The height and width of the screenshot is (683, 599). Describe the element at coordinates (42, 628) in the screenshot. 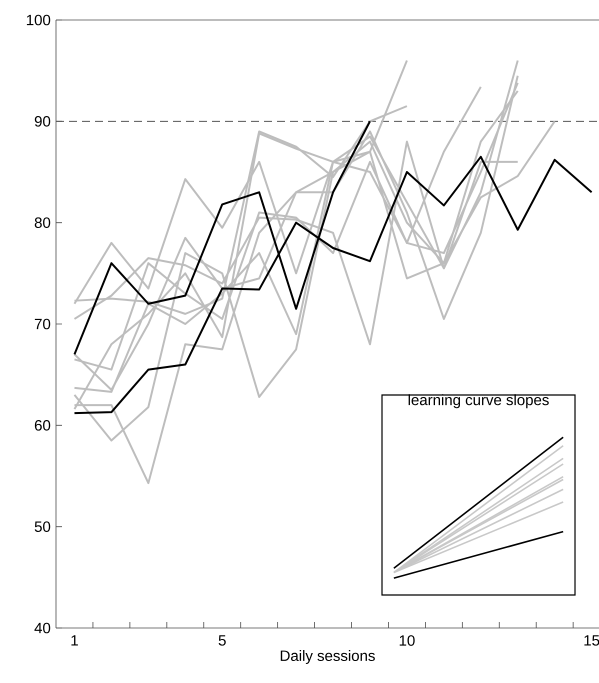

I see `y-tick-label: 40` at that location.